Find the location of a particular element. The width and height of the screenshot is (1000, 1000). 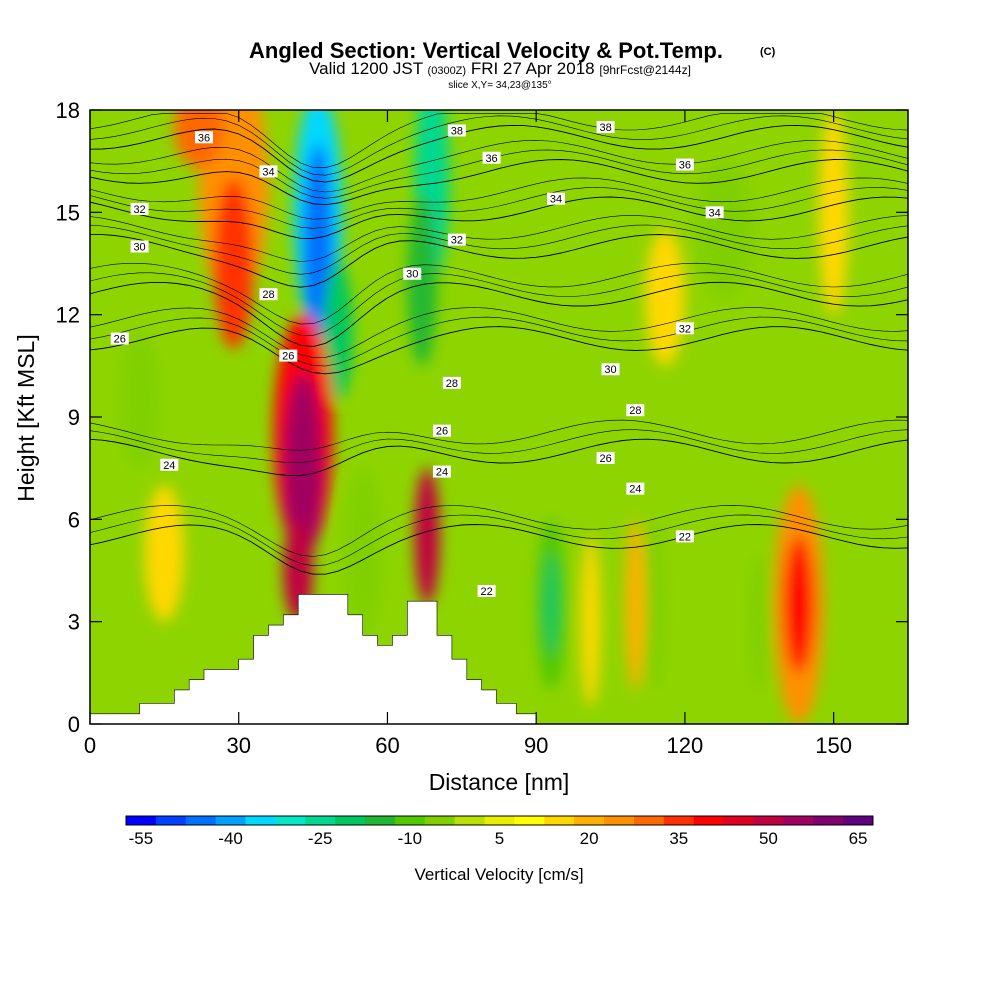

terrain is located at coordinates (313, 659).